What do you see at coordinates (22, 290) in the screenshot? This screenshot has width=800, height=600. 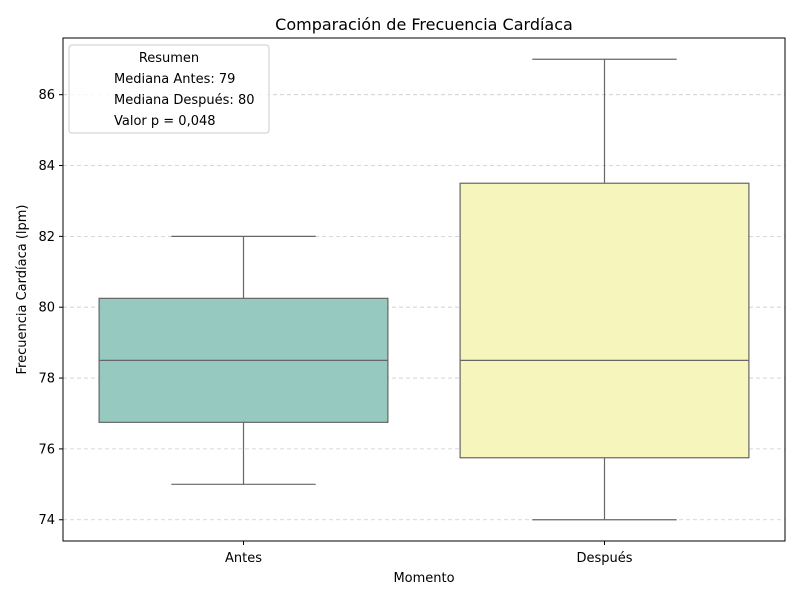 I see `y-axis-label: Frecuencia Cardíaca (lpm)` at bounding box center [22, 290].